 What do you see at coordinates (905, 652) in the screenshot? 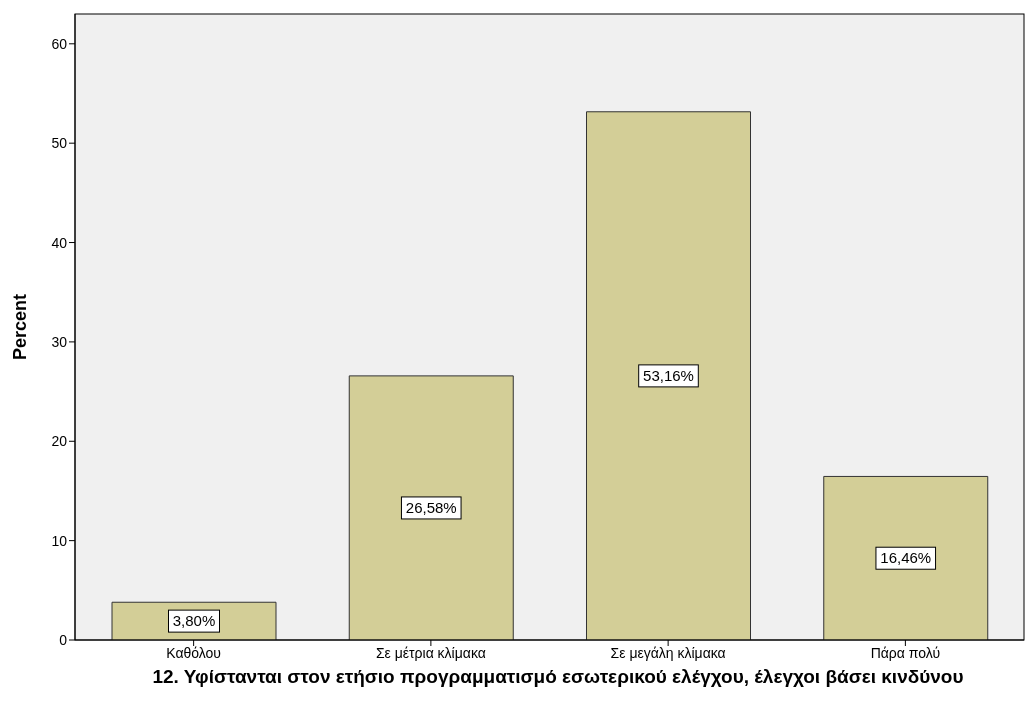
I see `x-tick-label: Πάρα πολύ` at bounding box center [905, 652].